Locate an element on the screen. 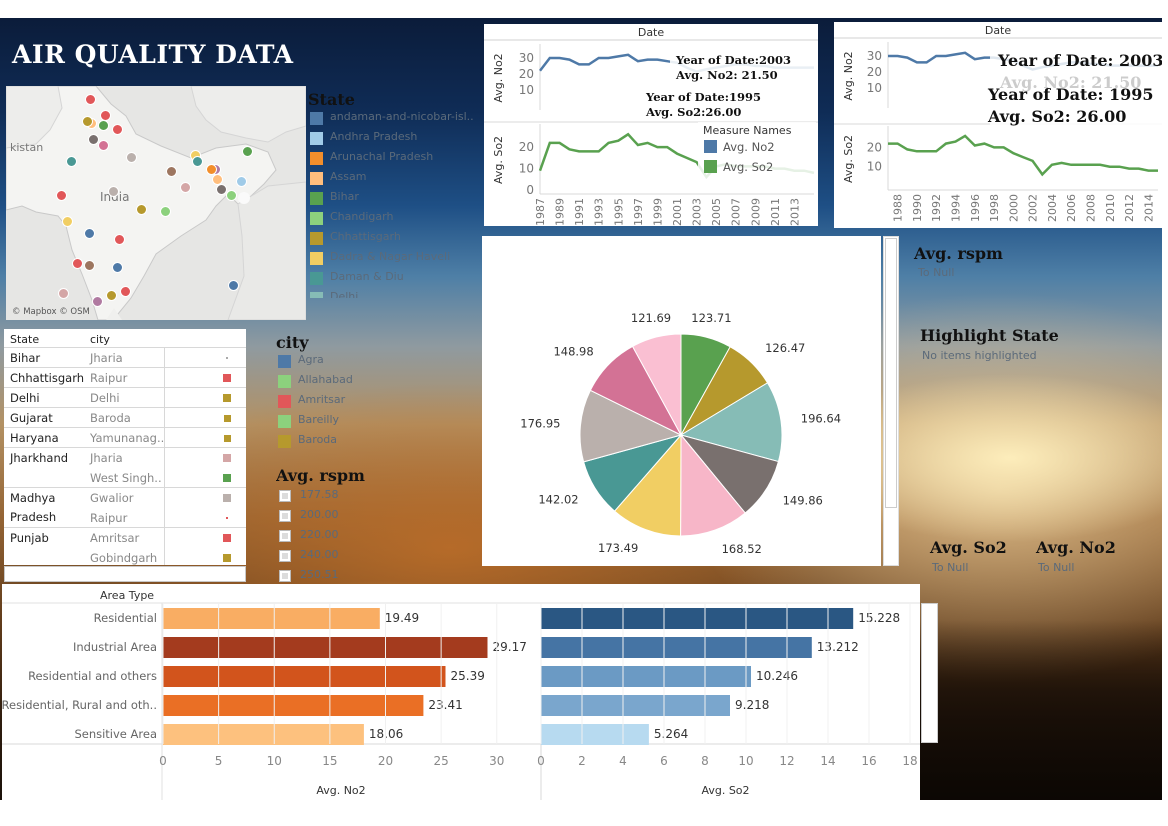 The width and height of the screenshot is (1168, 826). table-row: Punjab Amritsar Gobindgarh is located at coordinates (125, 546).